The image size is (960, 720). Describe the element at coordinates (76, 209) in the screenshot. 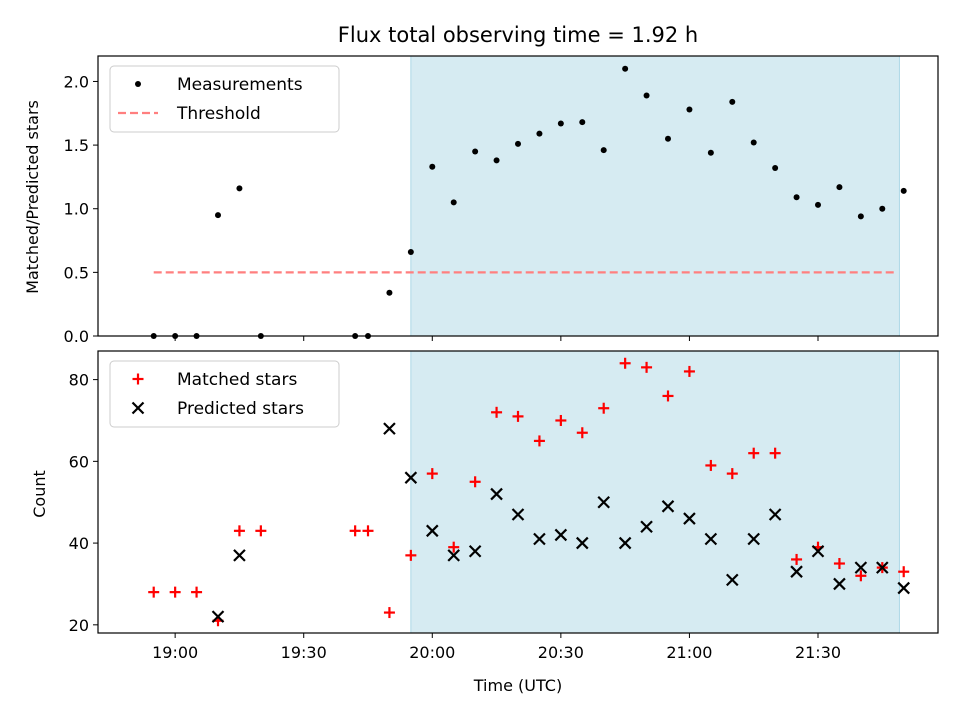

I see `y-tick-label: 1.0` at that location.